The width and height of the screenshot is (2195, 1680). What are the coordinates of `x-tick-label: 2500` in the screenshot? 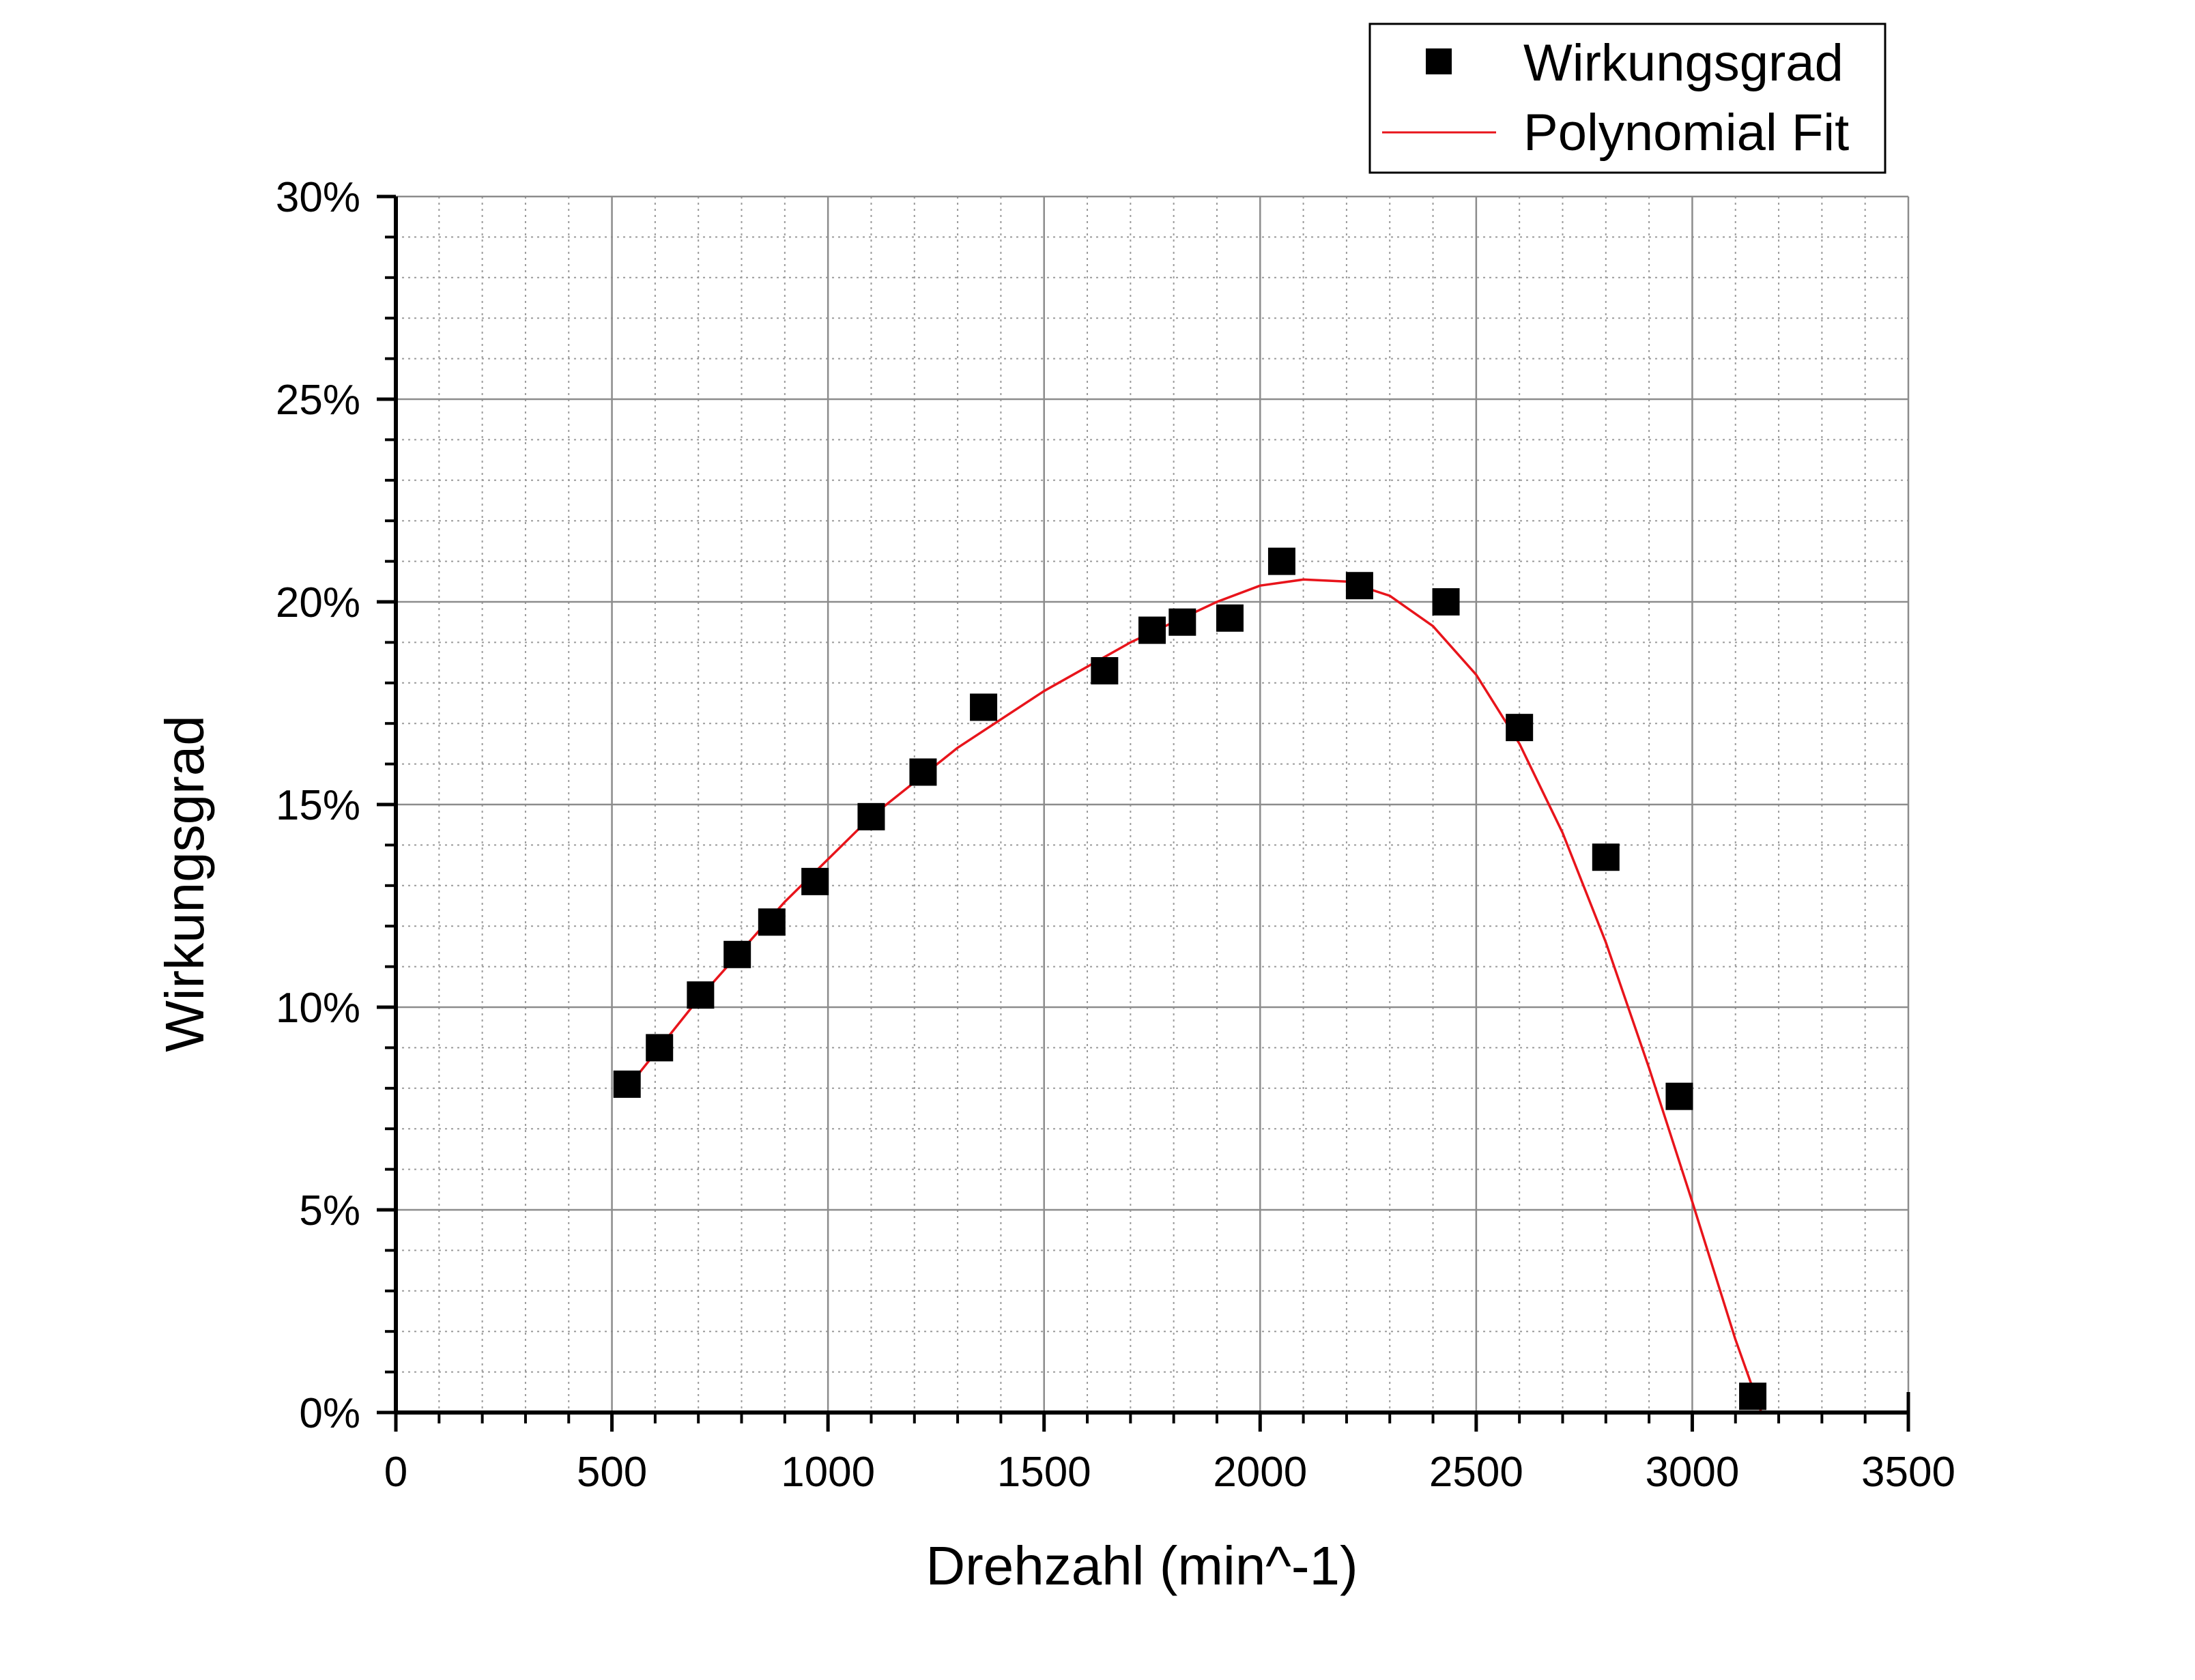 It's located at (1476, 1472).